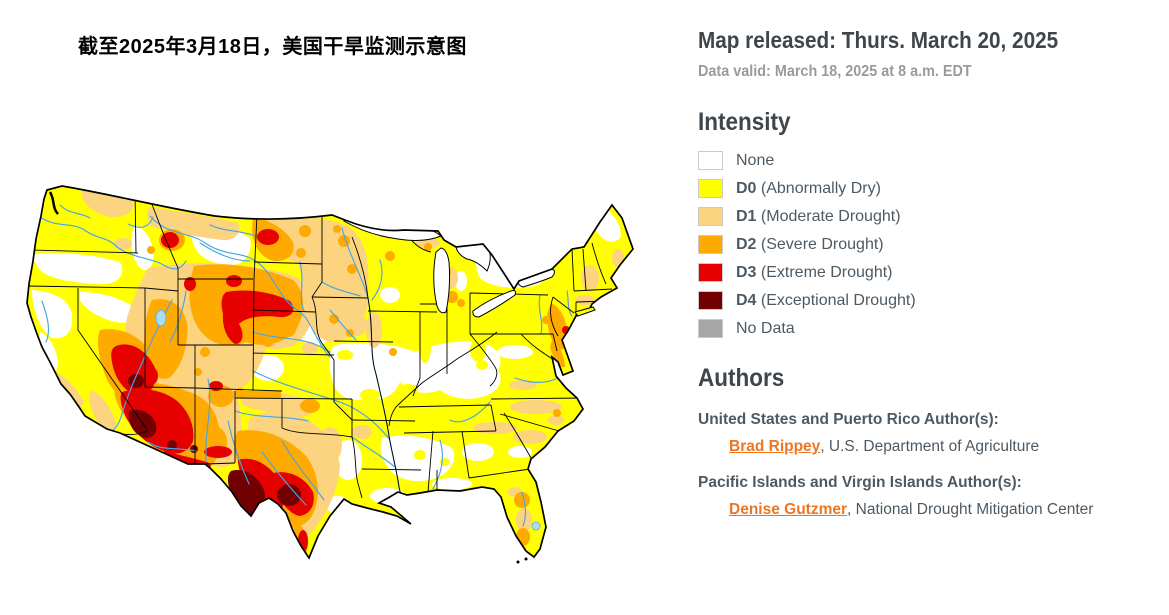  Describe the element at coordinates (161, 318) in the screenshot. I see `great-salt-lake` at that location.